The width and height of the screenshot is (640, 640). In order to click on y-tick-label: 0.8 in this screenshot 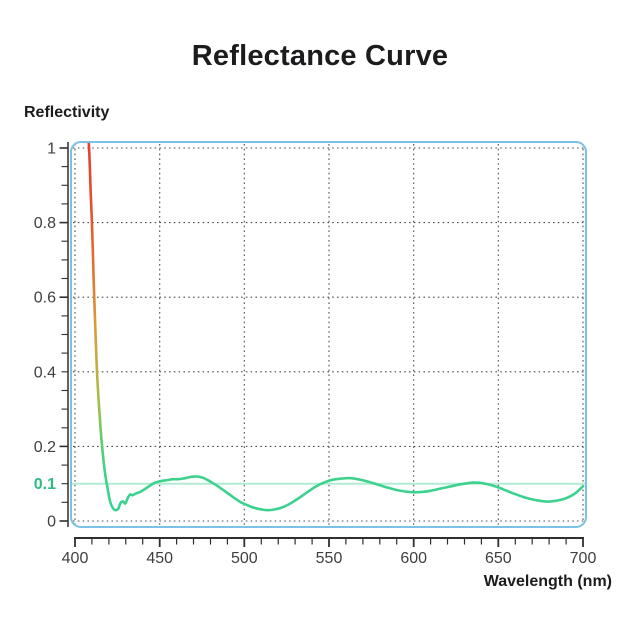, I will do `click(45, 223)`.